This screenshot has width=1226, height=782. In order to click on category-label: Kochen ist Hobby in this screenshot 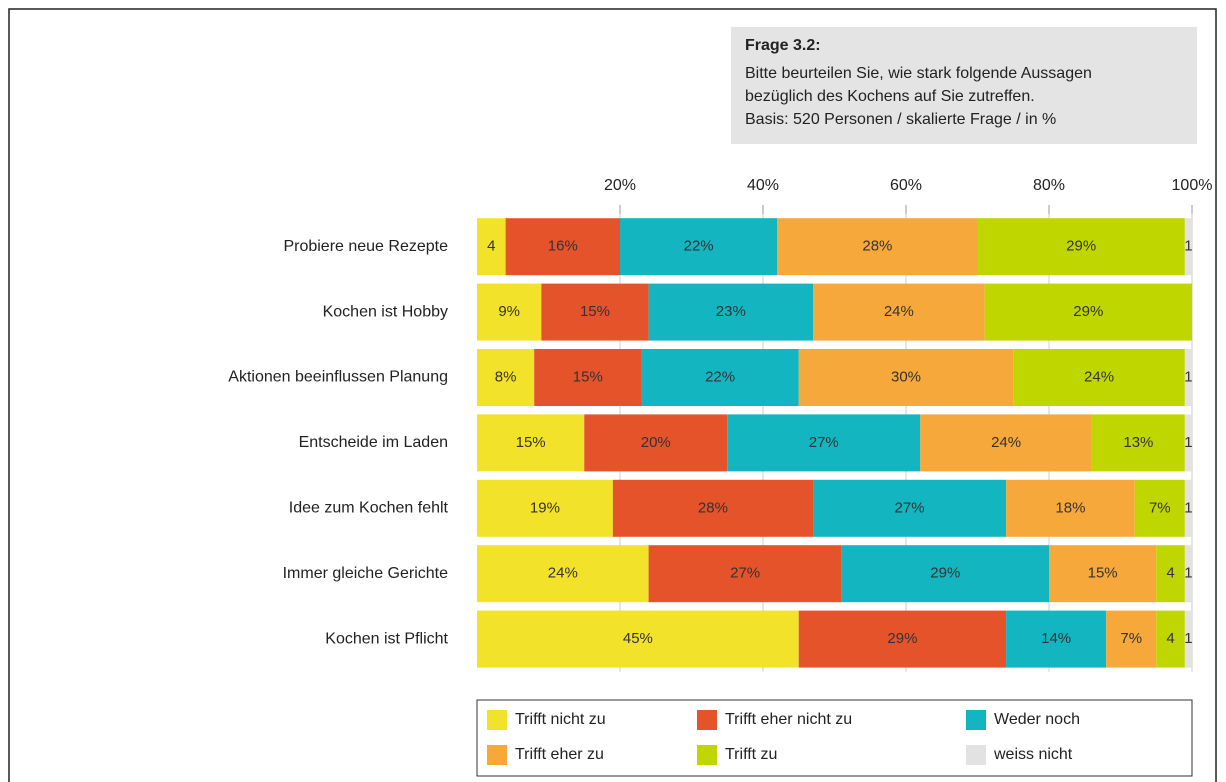, I will do `click(385, 311)`.